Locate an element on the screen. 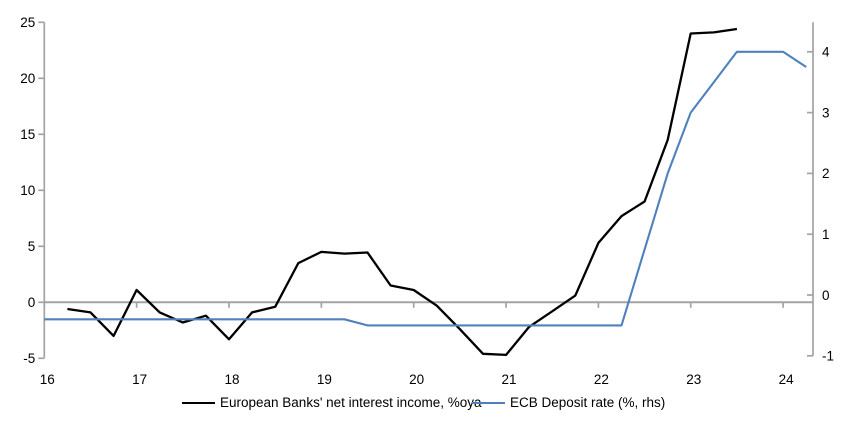 Image resolution: width=852 pixels, height=427 pixels. y-axis-right-label-0: 0 is located at coordinates (826, 295).